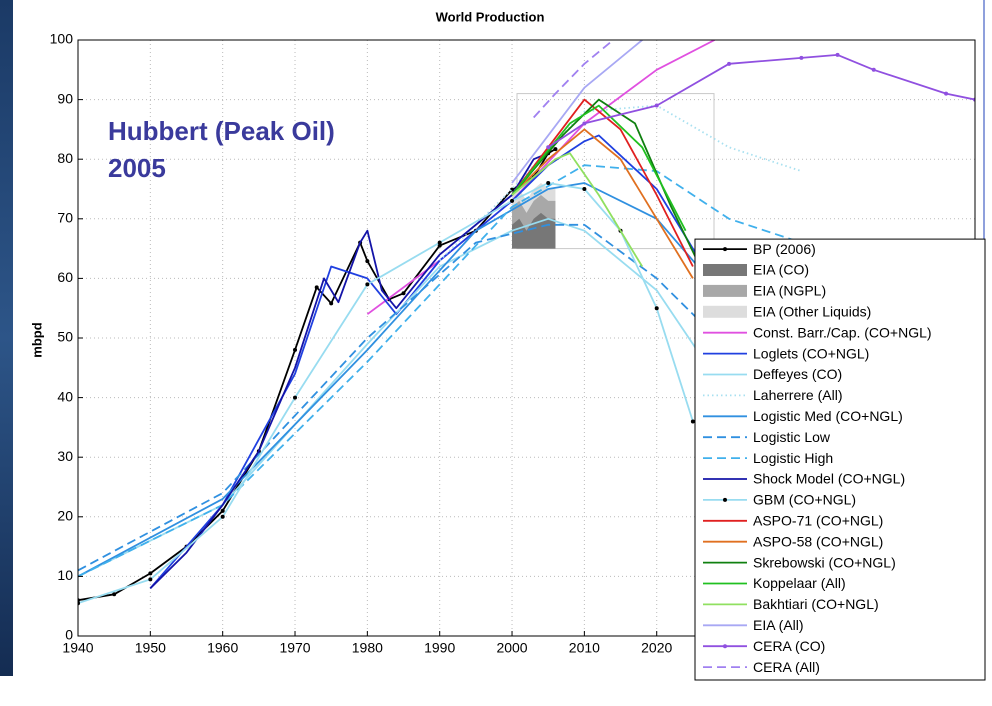  Describe the element at coordinates (150, 648) in the screenshot. I see `x-tick-label: 1950` at that location.